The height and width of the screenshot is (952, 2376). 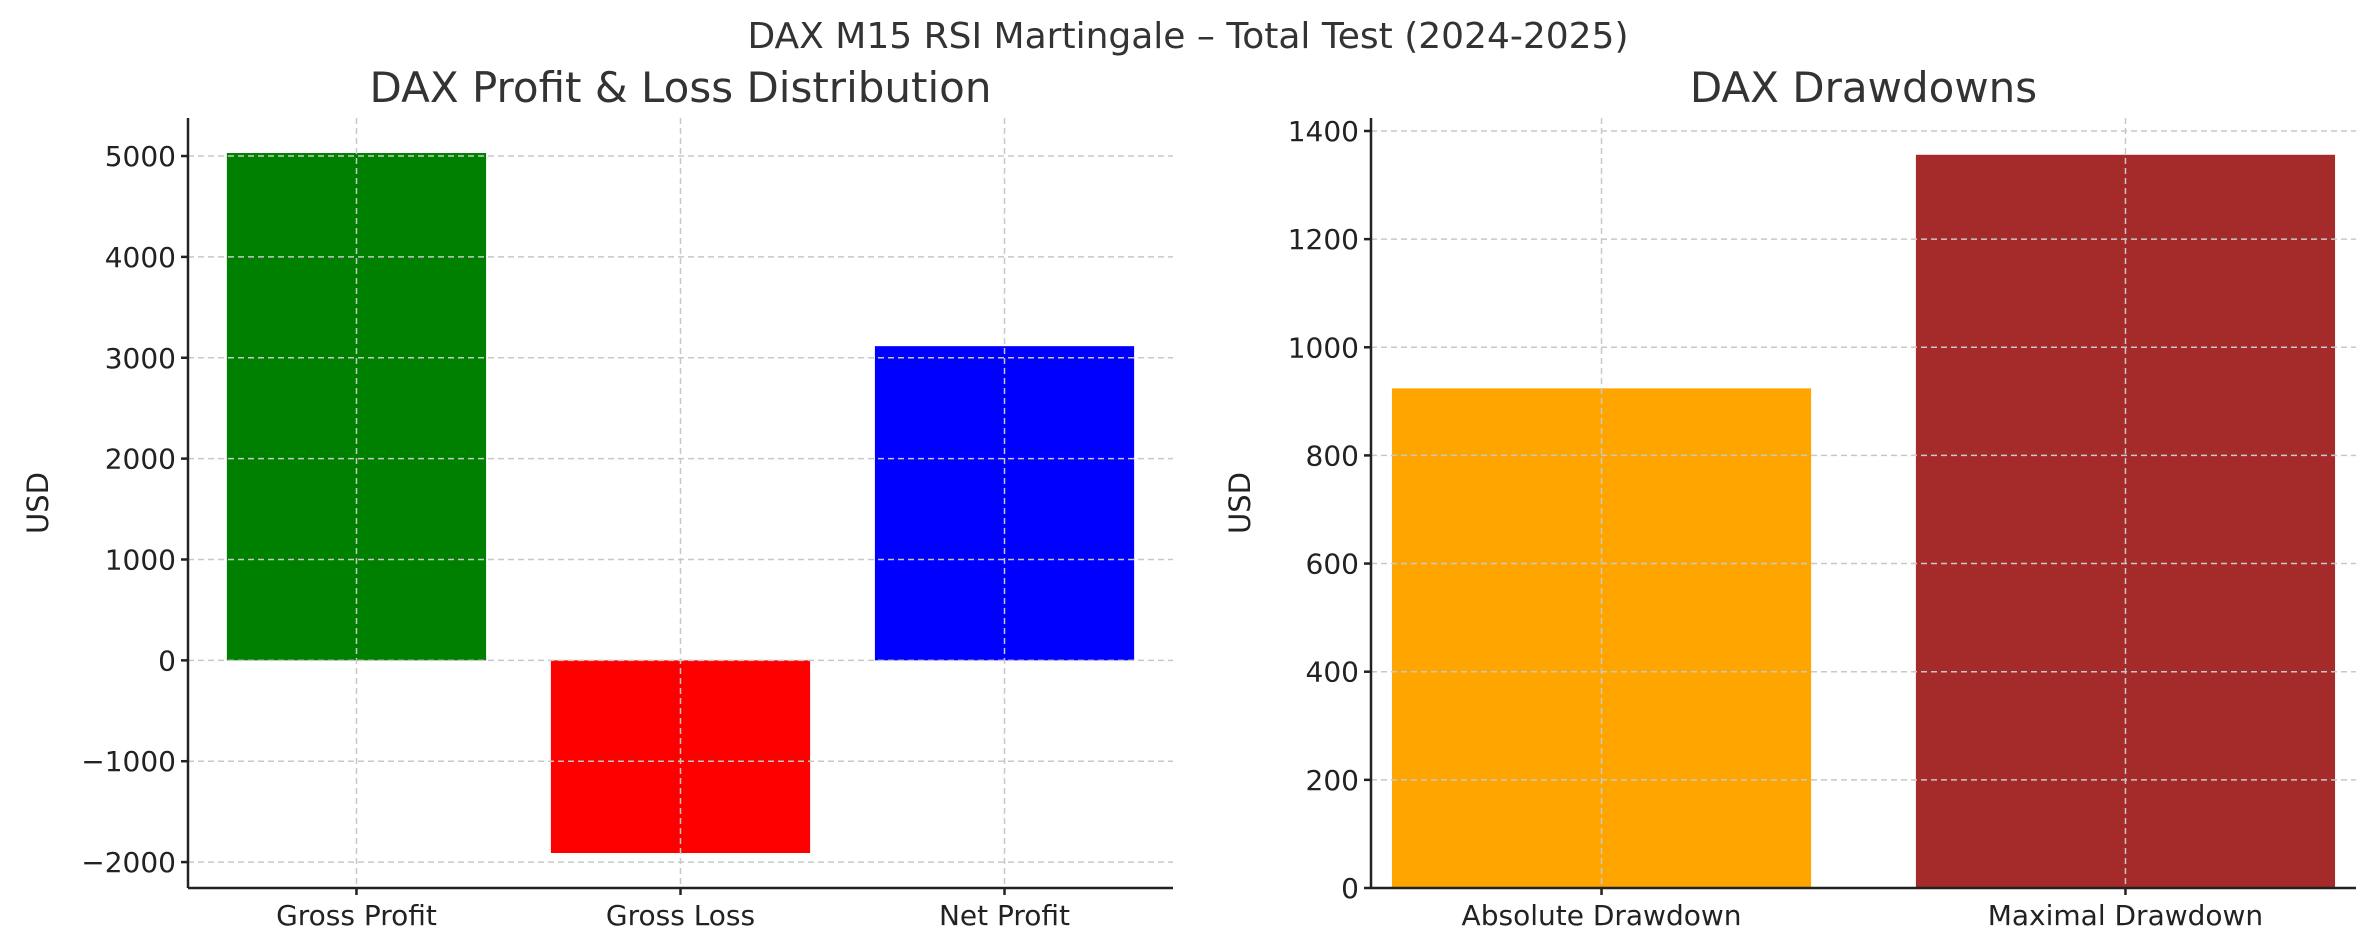 What do you see at coordinates (680, 915) in the screenshot?
I see `x-tick-label: Gross Loss` at bounding box center [680, 915].